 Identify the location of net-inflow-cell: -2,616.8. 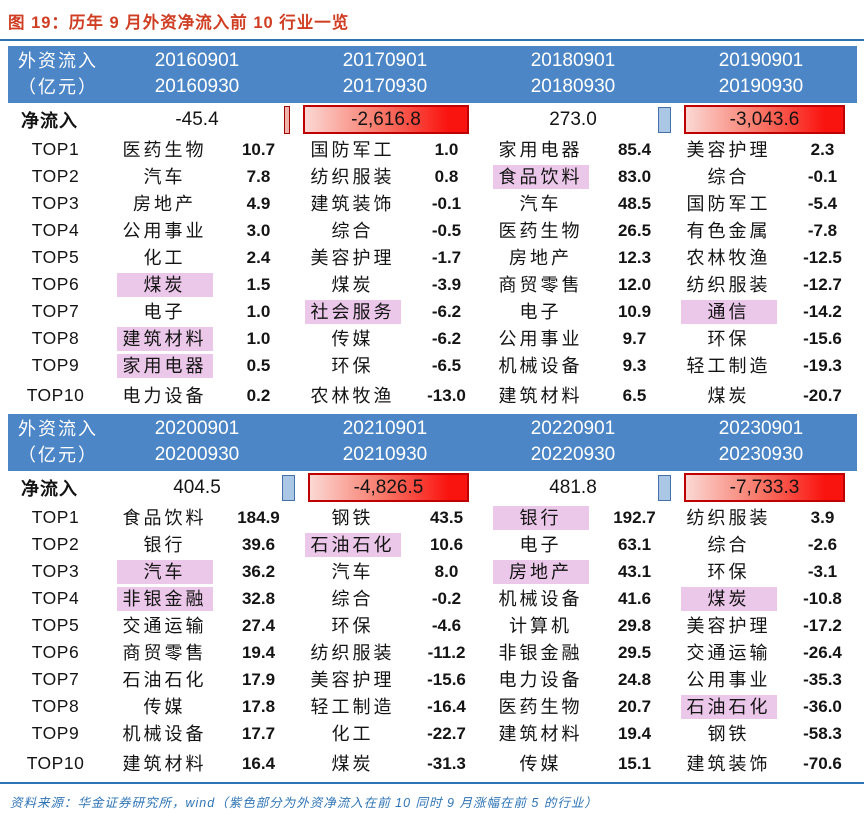
(381, 119).